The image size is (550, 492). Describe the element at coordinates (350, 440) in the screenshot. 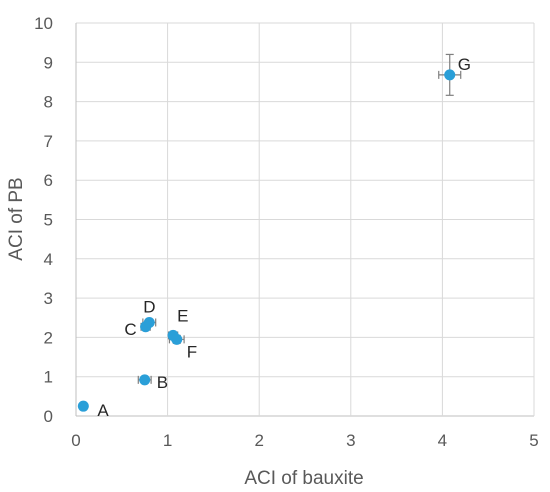

I see `x-tick-label: 3` at that location.